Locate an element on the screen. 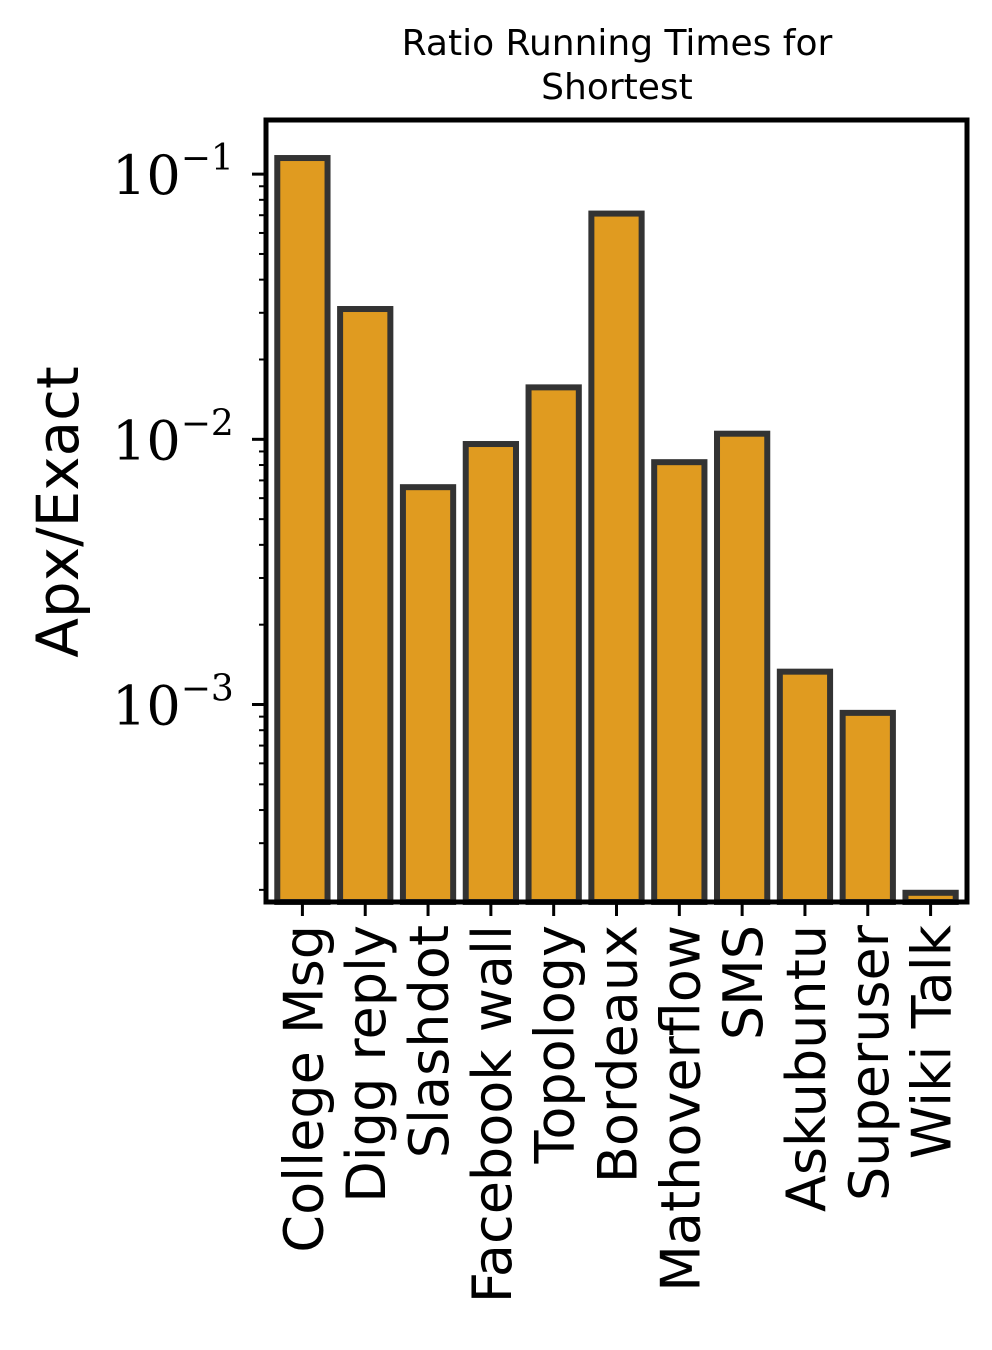  x-tick-label: SMS is located at coordinates (743, 982).